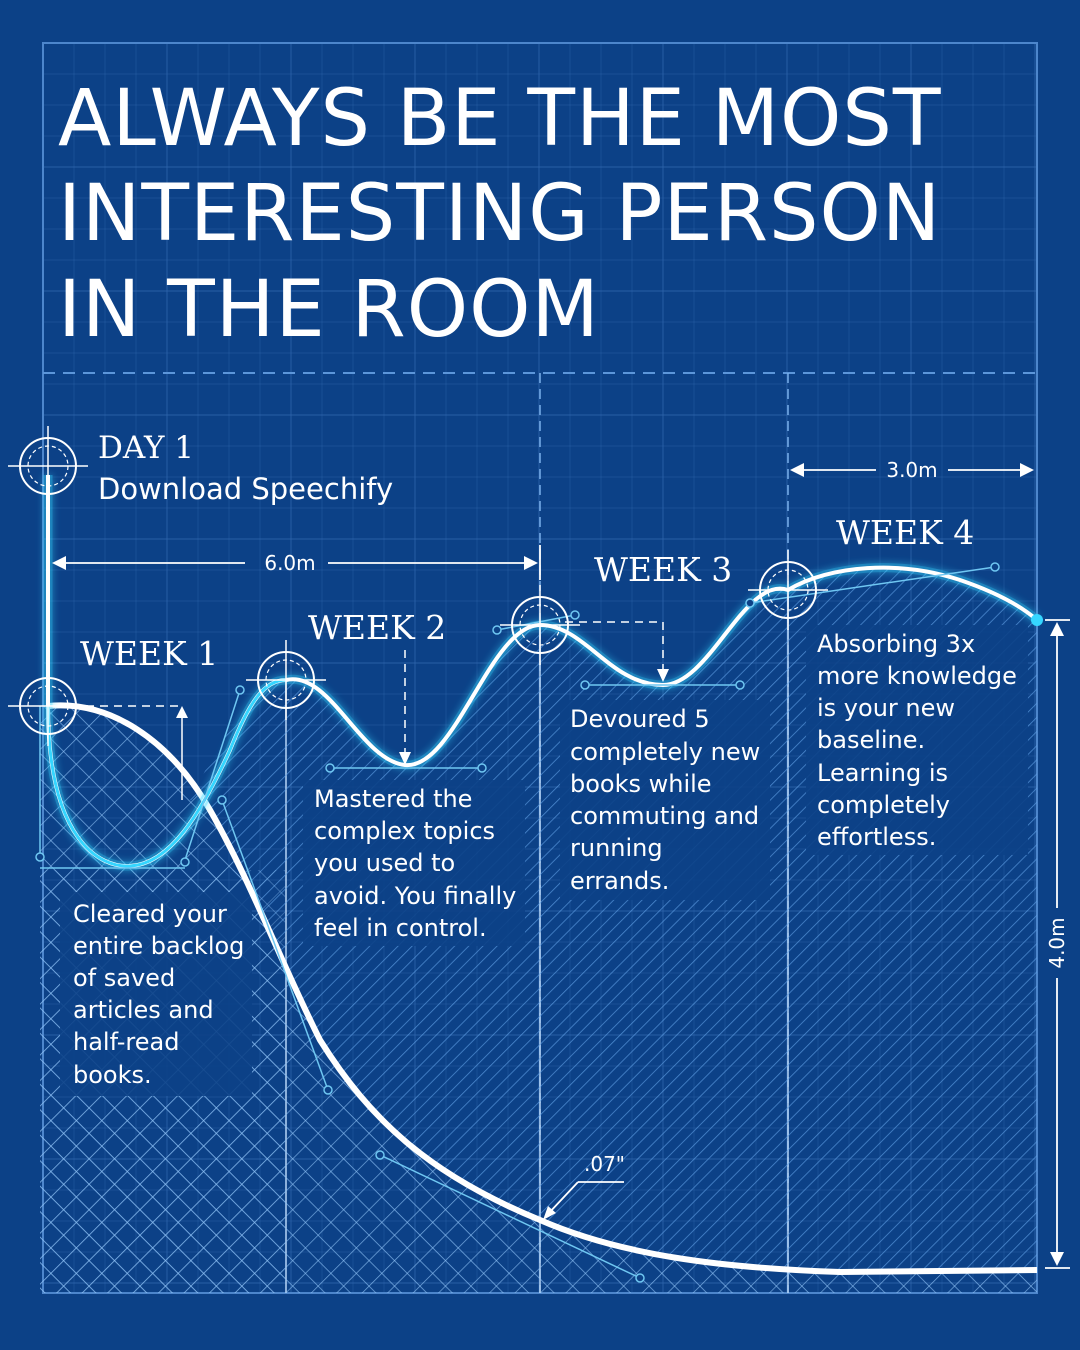 Image resolution: width=1080 pixels, height=1350 pixels. I want to click on dimension-6m, so click(294, 562).